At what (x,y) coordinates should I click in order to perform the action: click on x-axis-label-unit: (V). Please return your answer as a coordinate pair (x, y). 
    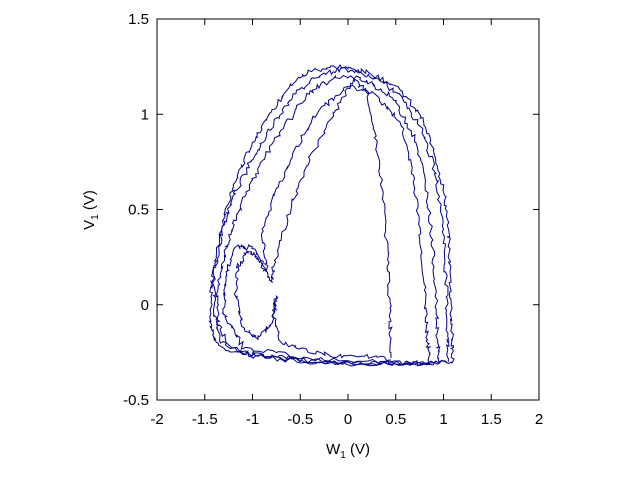
    Looking at the image, I should click on (358, 449).